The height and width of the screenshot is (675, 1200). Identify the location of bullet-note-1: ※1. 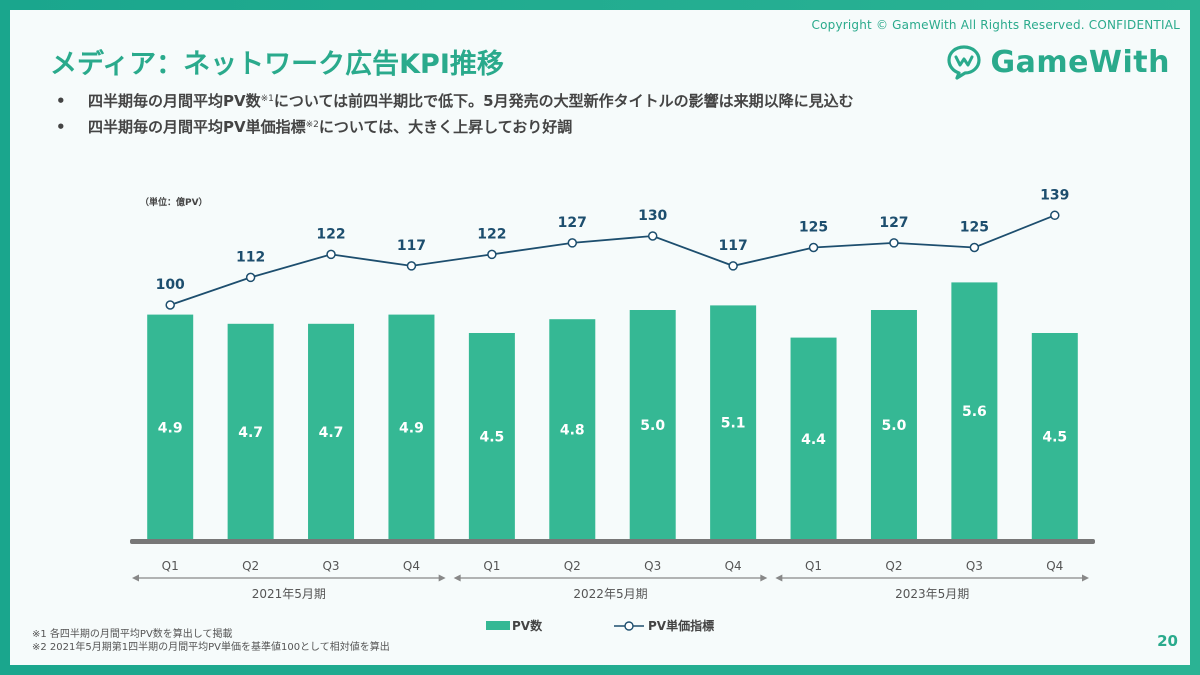
(267, 99).